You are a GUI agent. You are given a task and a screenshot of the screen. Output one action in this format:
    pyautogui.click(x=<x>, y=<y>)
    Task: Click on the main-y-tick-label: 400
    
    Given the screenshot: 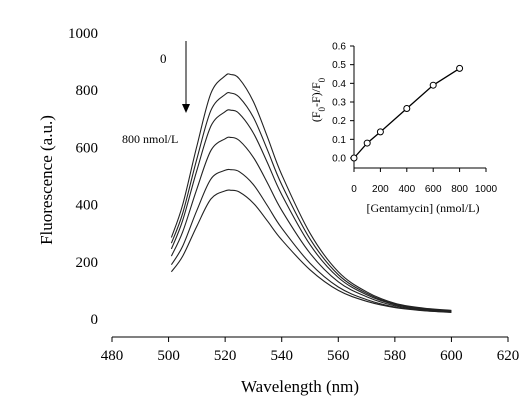 What is the action you would take?
    pyautogui.click(x=87, y=206)
    